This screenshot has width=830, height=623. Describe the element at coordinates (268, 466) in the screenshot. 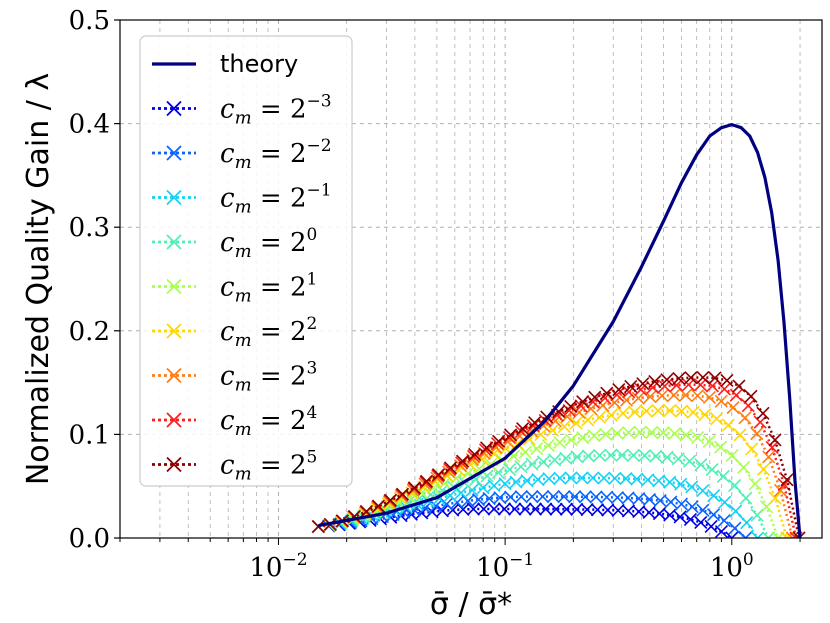

I see `legend-label: cm = 25` at that location.